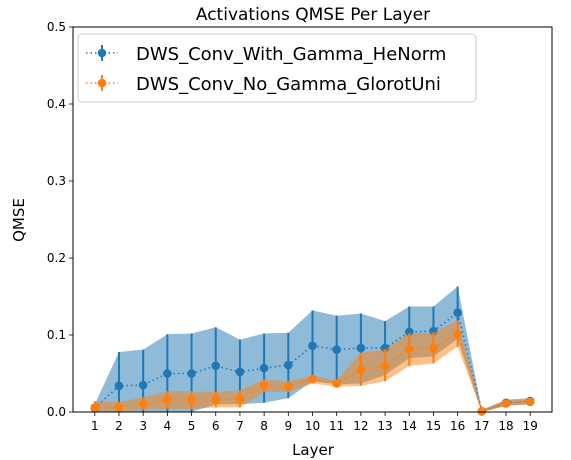  I want to click on x-tick-label: 15, so click(433, 426).